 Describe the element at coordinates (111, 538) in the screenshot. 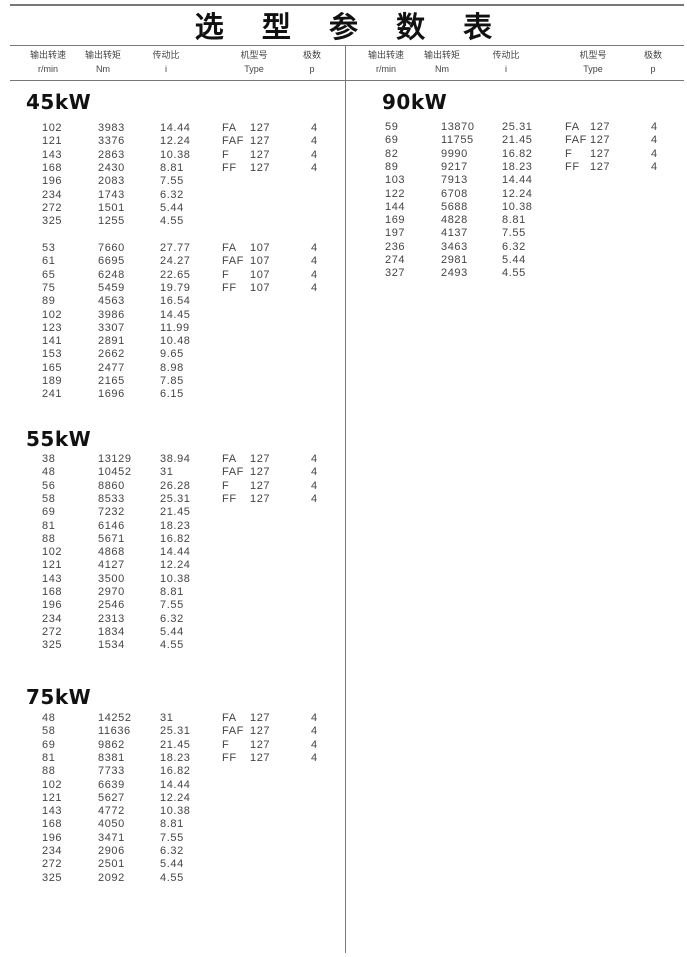

I see `output-torque-cell: 5671` at that location.